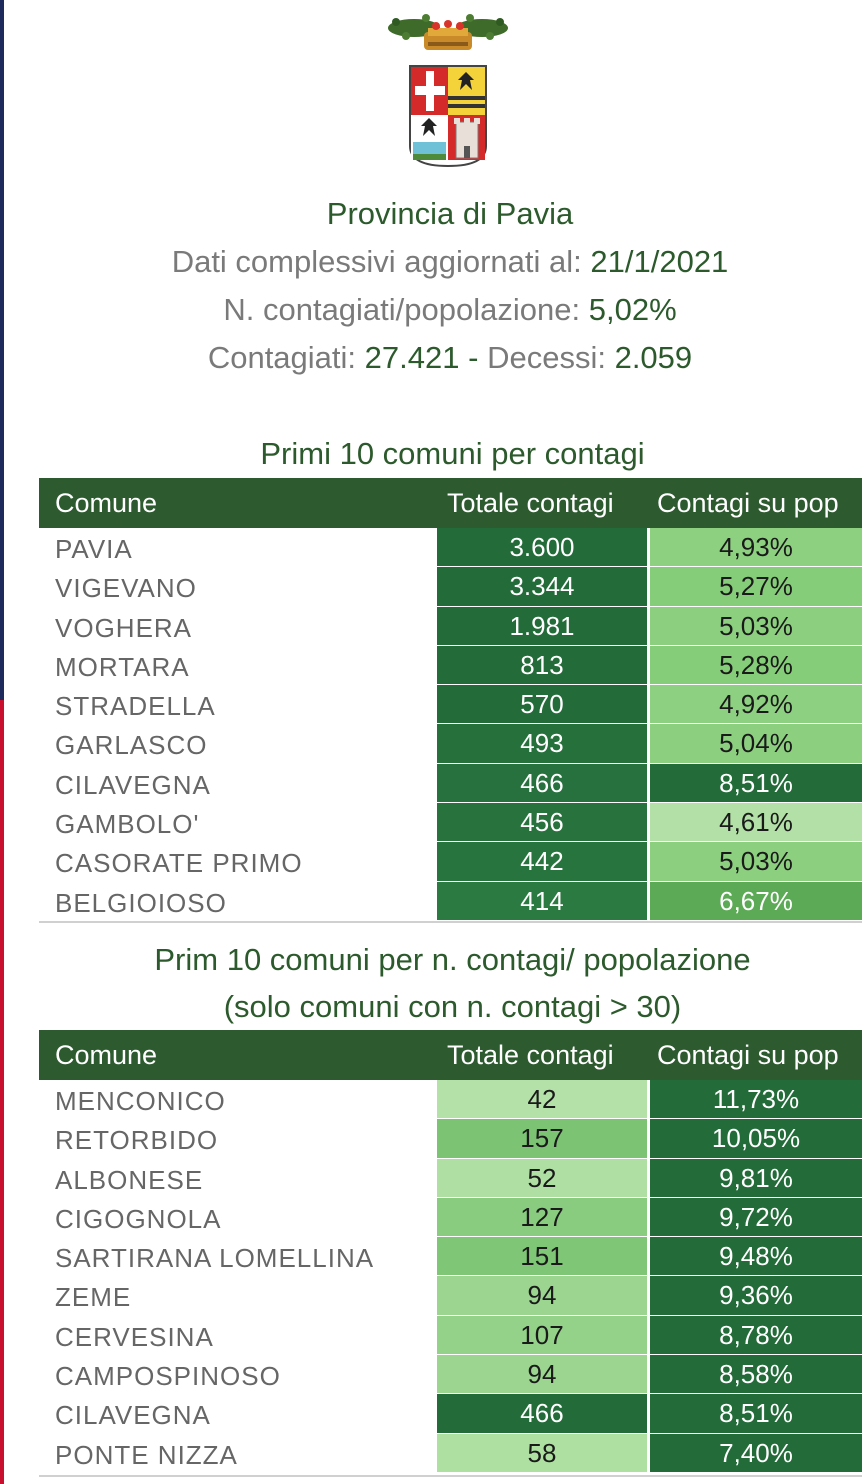  What do you see at coordinates (433, 358) in the screenshot?
I see `totals-line: Contagiati: 27.421 - Decessi: 2.059` at bounding box center [433, 358].